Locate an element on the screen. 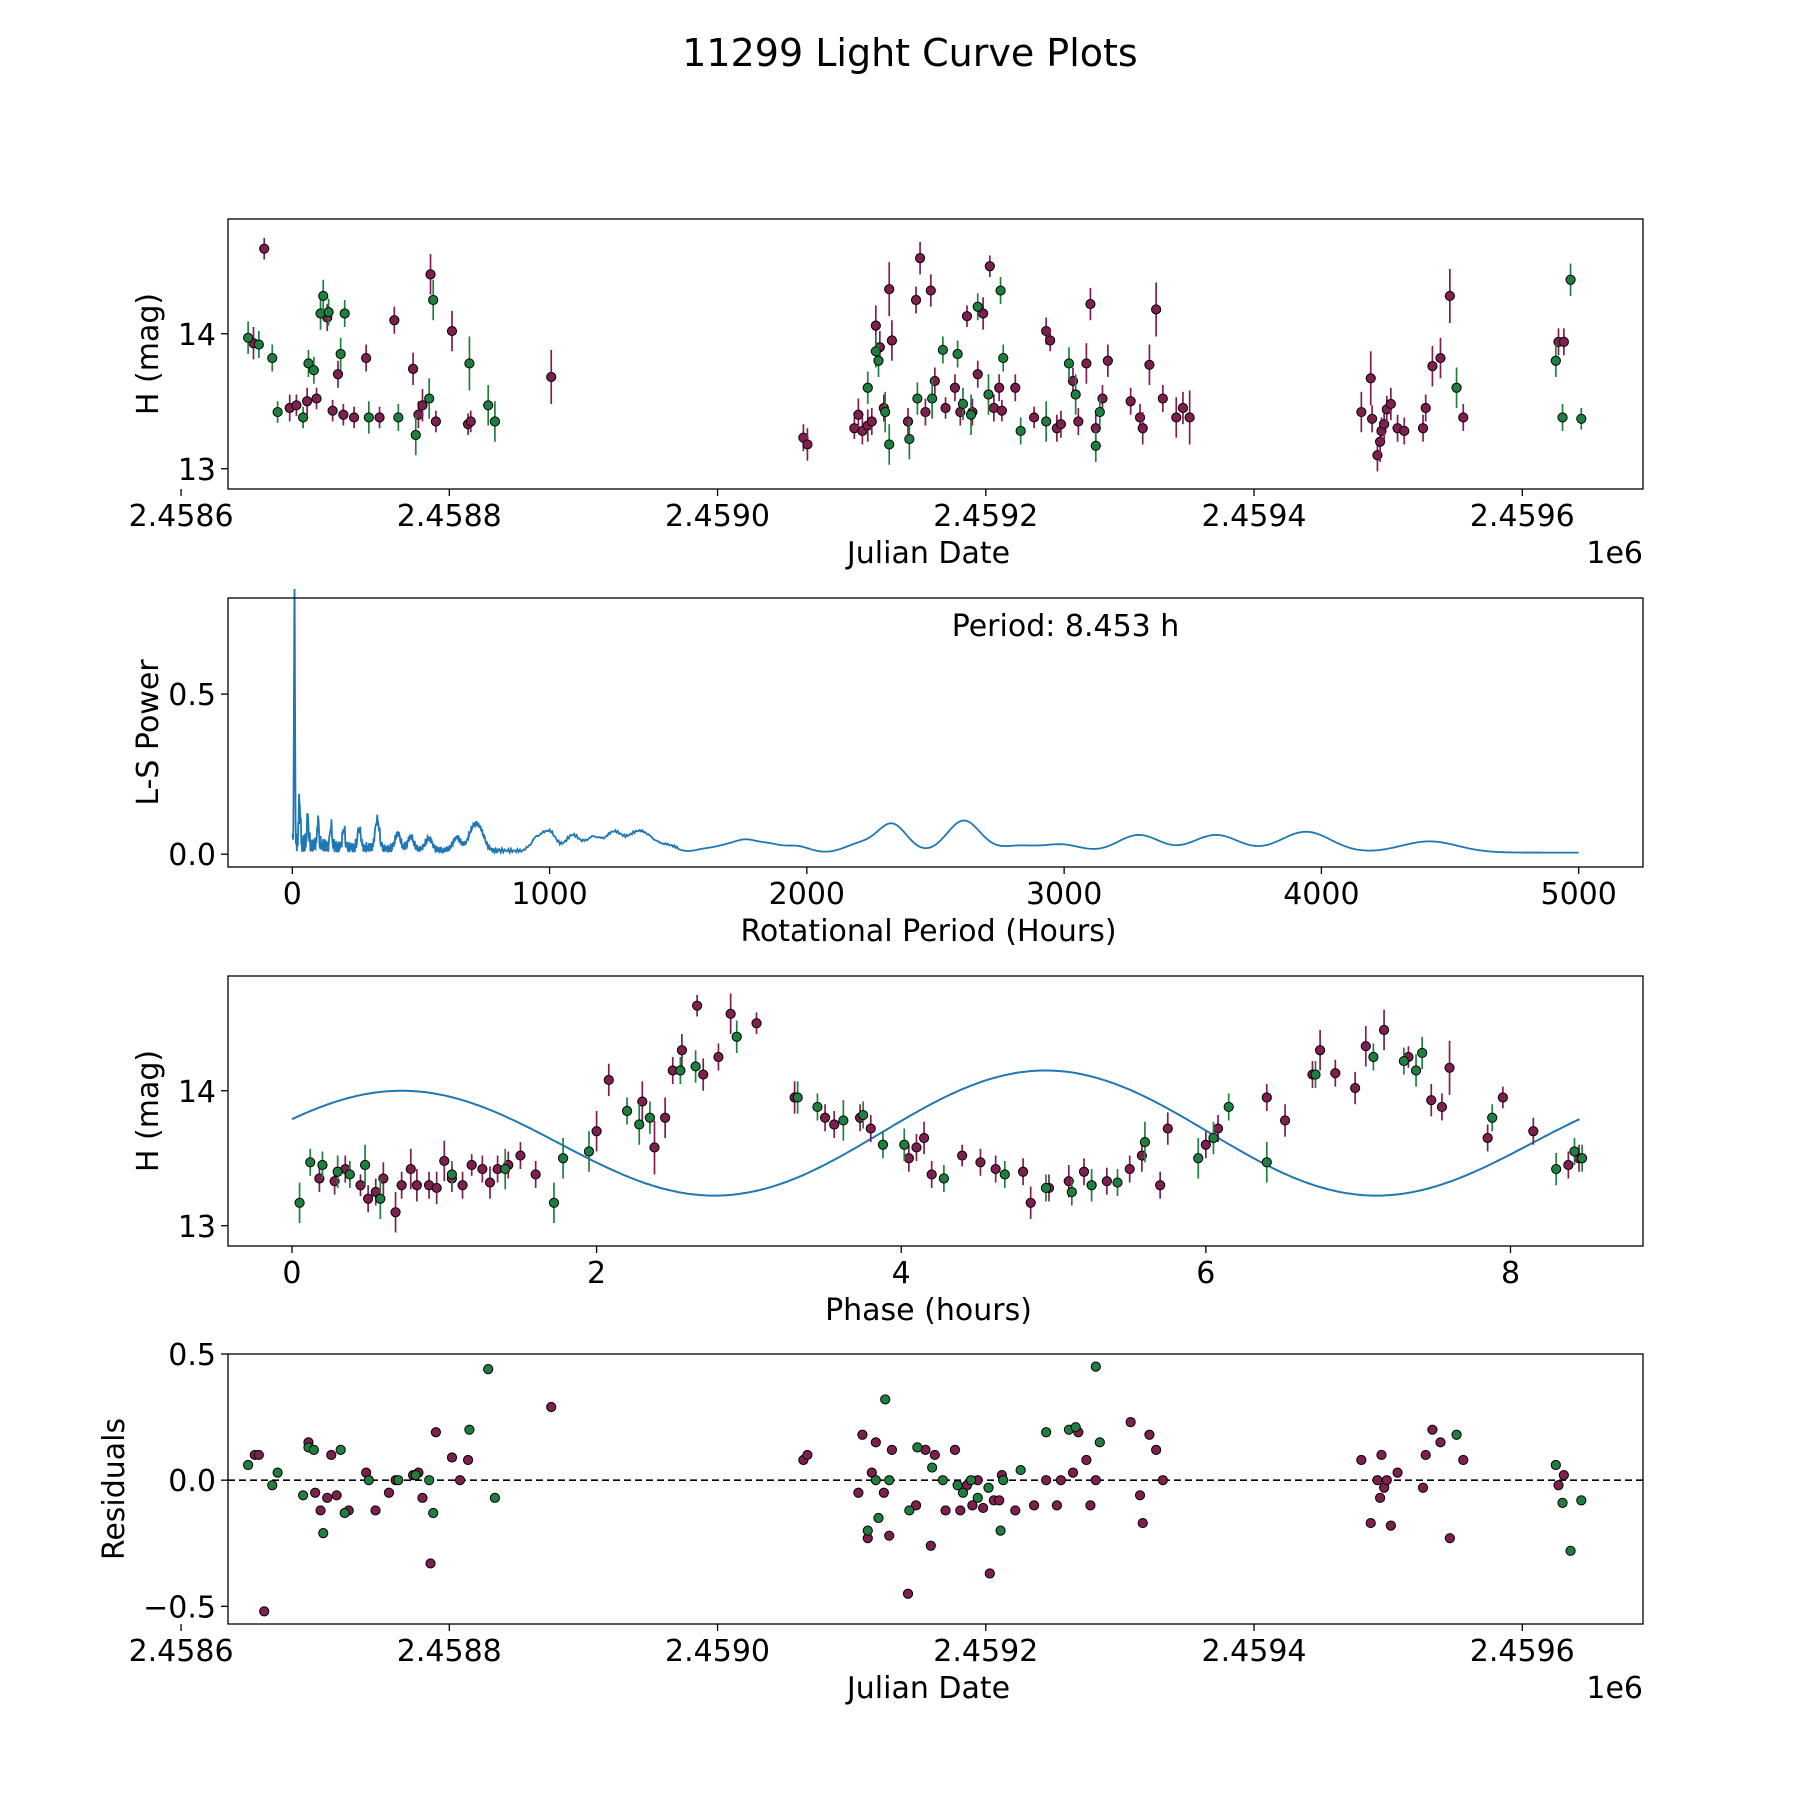 The height and width of the screenshot is (1800, 1800). residuals-axes-frame is located at coordinates (935, 1489).